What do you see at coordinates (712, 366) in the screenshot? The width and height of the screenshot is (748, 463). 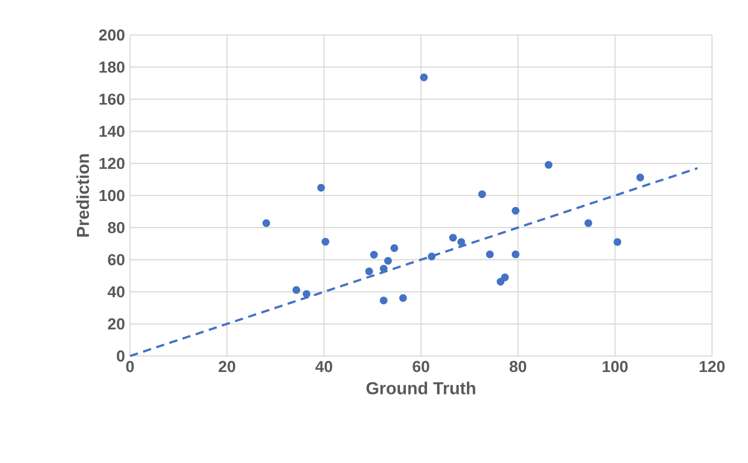 I see `x-tick-label: 120` at bounding box center [712, 366].